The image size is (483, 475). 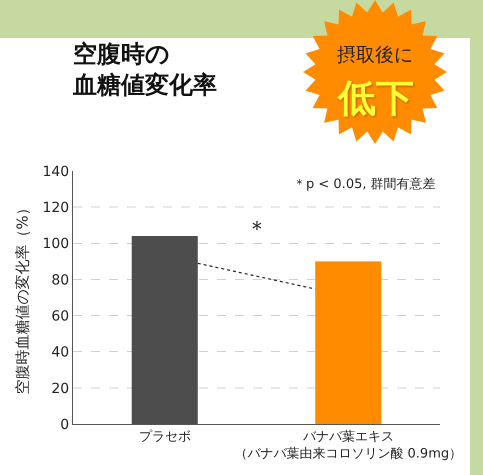 What do you see at coordinates (375, 98) in the screenshot?
I see `text: 低下` at bounding box center [375, 98].